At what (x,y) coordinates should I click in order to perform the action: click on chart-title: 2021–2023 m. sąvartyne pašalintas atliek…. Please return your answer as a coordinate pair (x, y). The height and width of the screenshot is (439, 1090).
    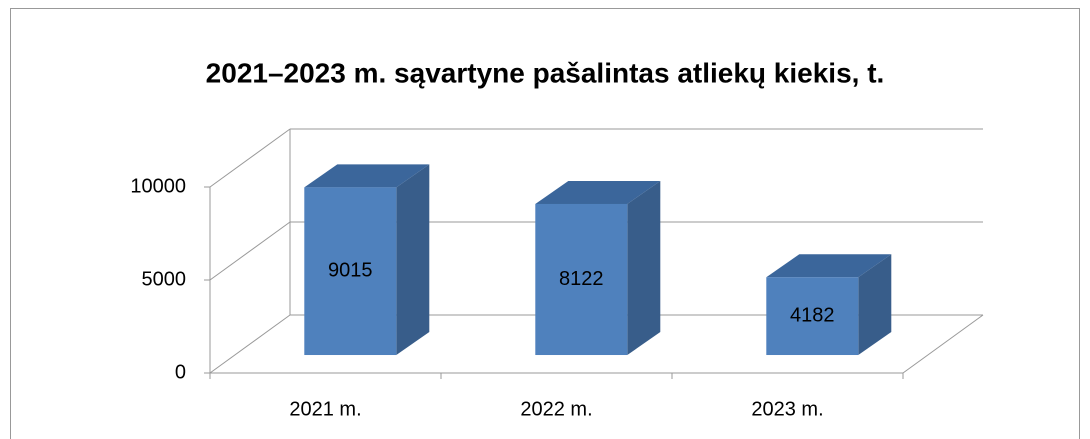
    Looking at the image, I should click on (545, 72).